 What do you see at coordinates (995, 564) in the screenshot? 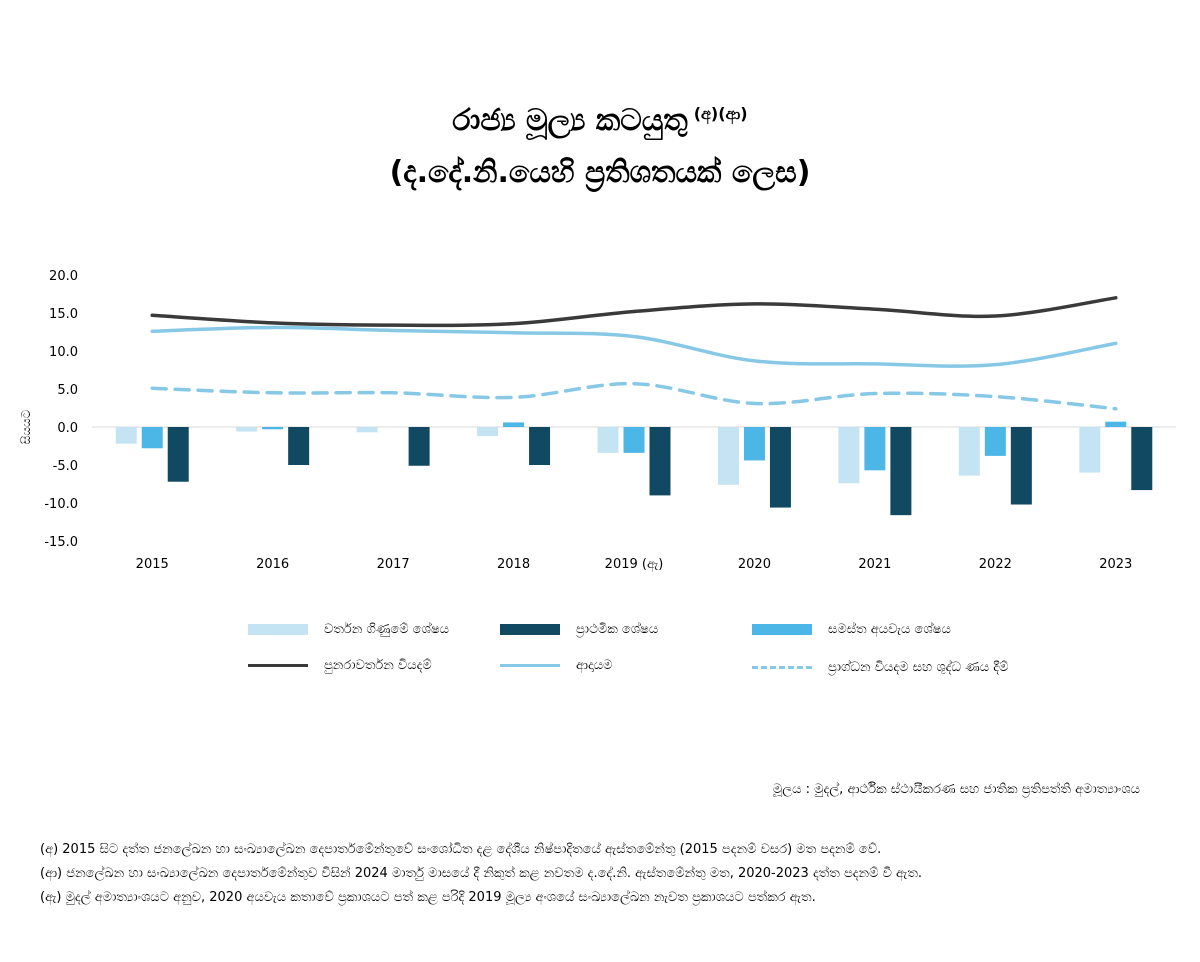
I see `x-tick-label: 2022` at bounding box center [995, 564].